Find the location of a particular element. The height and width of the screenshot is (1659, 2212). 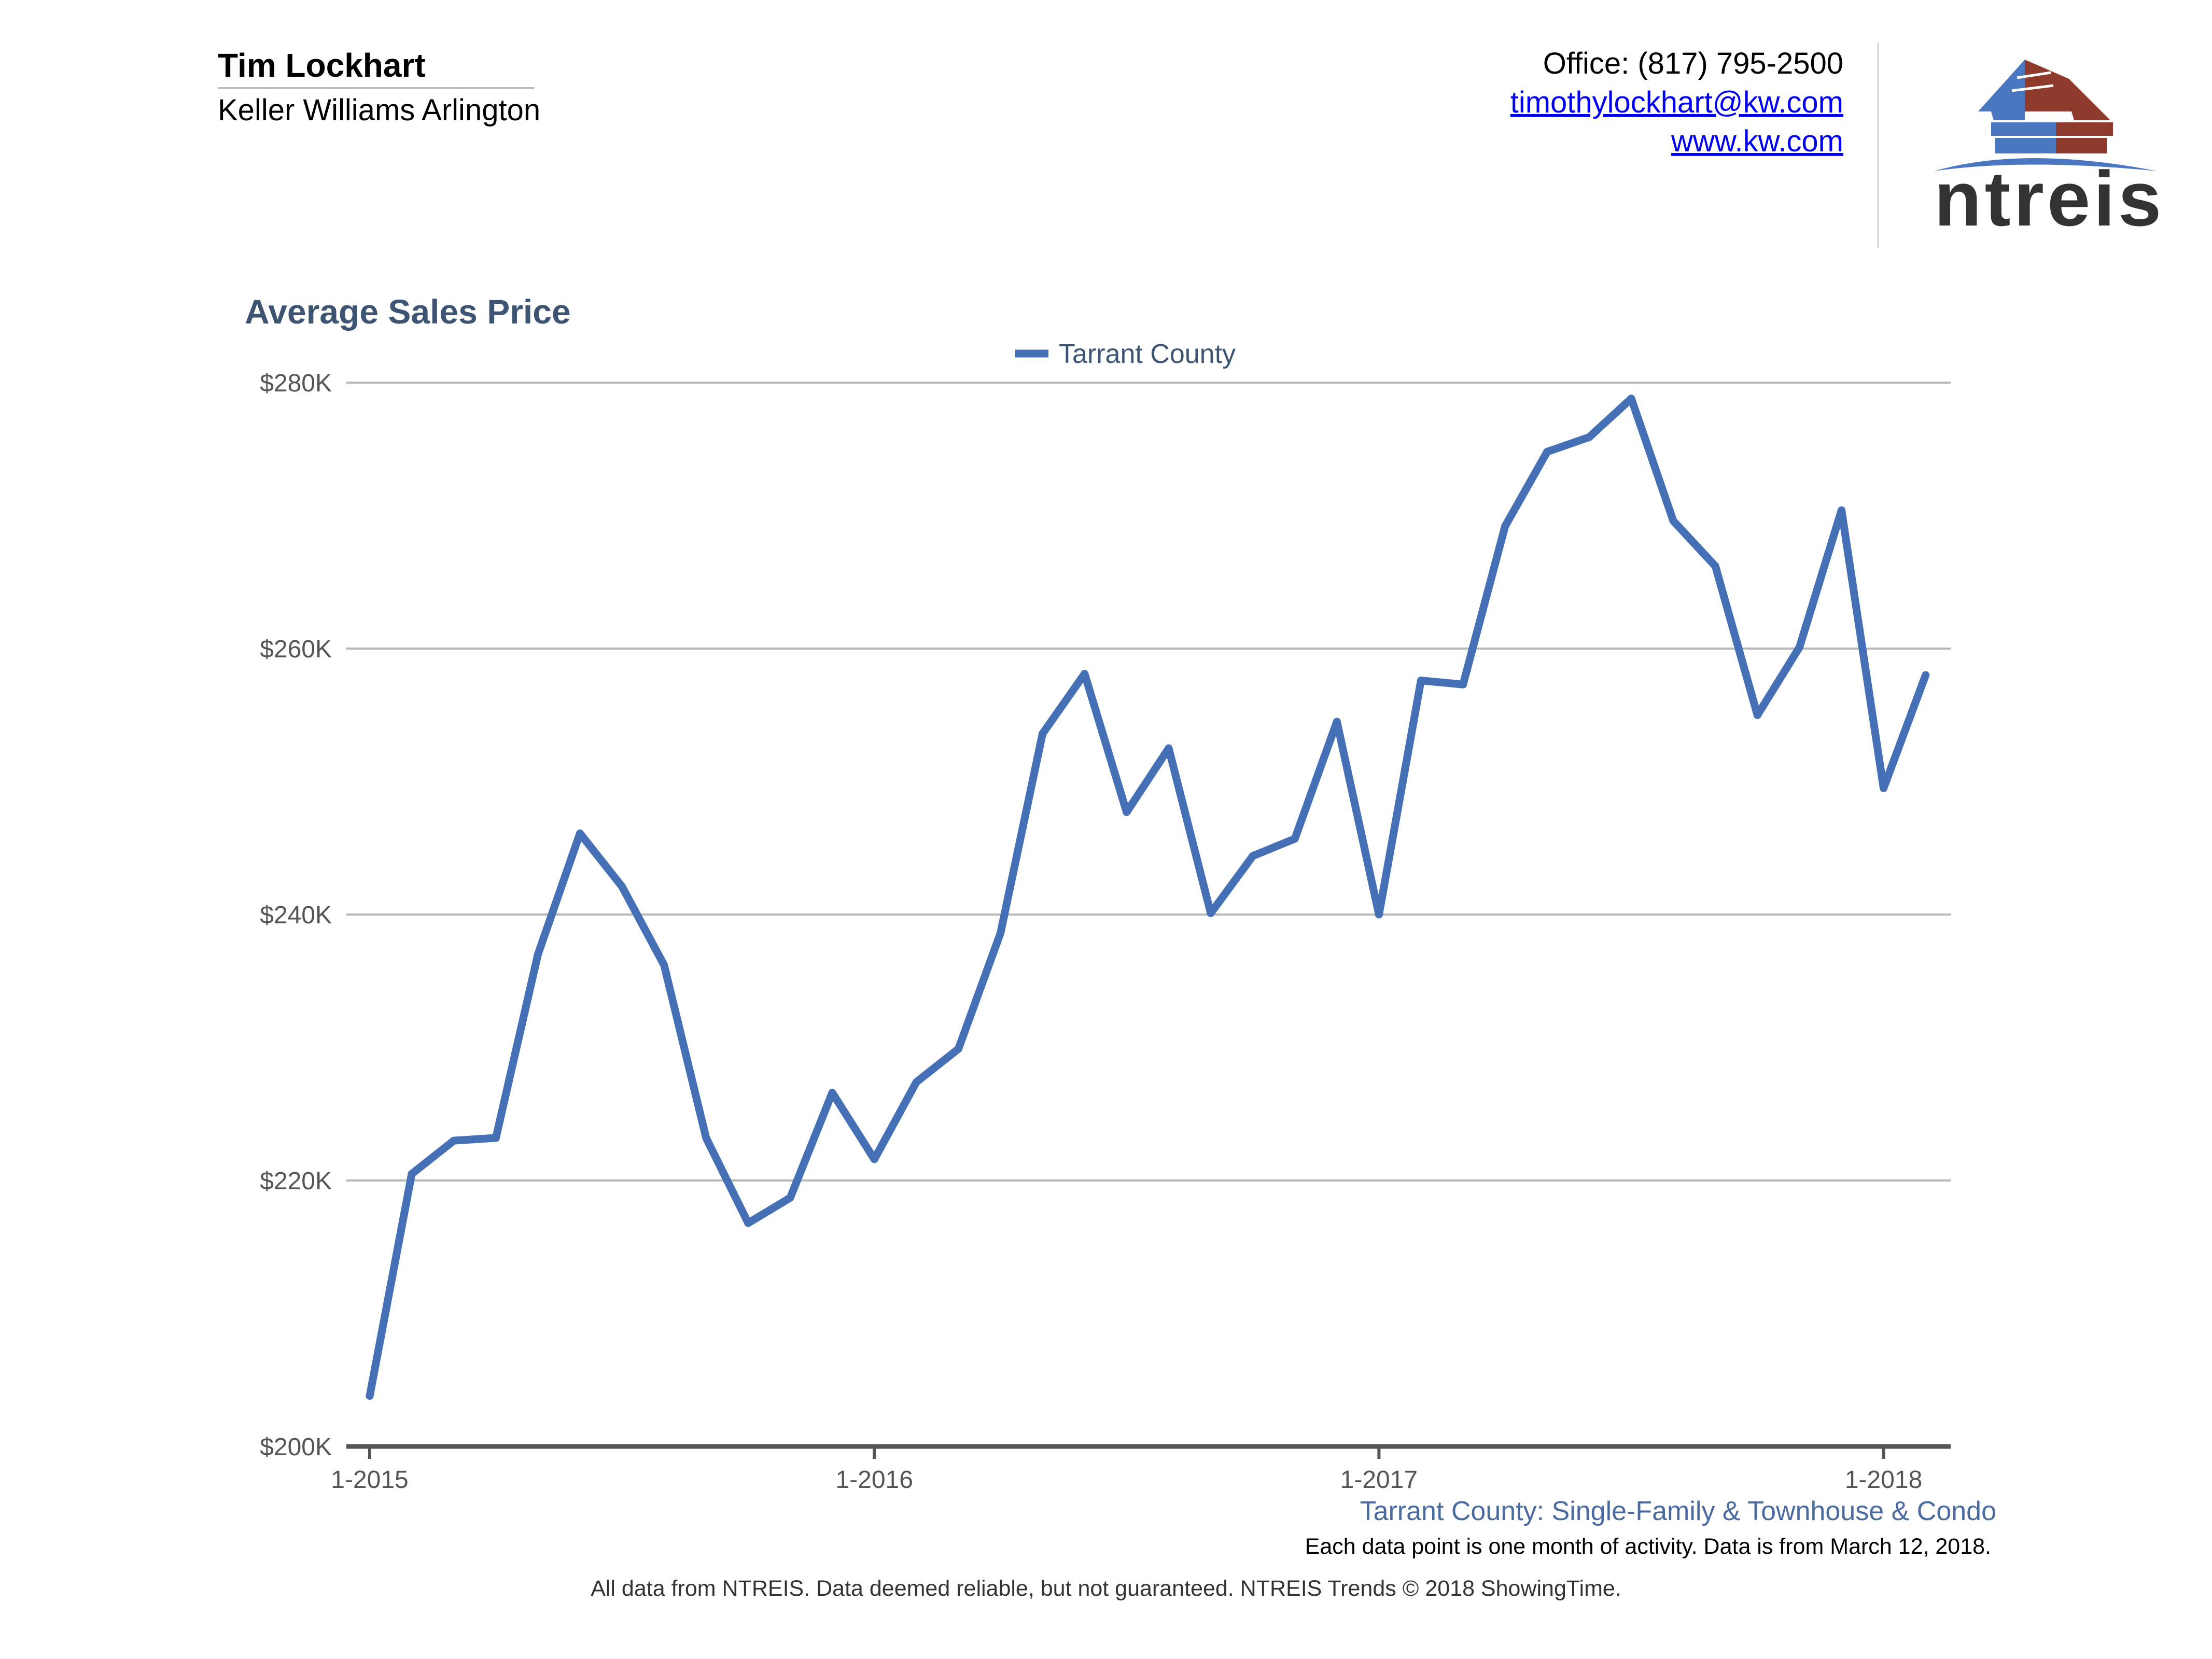

y-tick-label: $240K is located at coordinates (296, 915).